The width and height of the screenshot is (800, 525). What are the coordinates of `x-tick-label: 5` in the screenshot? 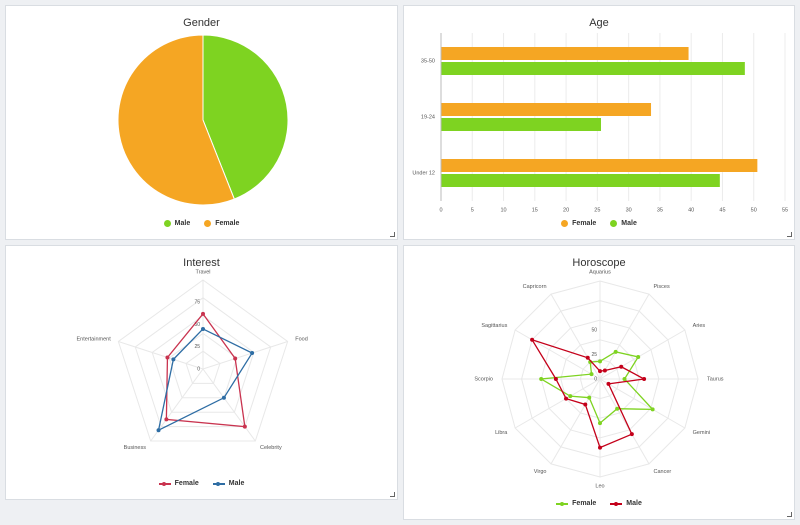 It's located at (472, 210).